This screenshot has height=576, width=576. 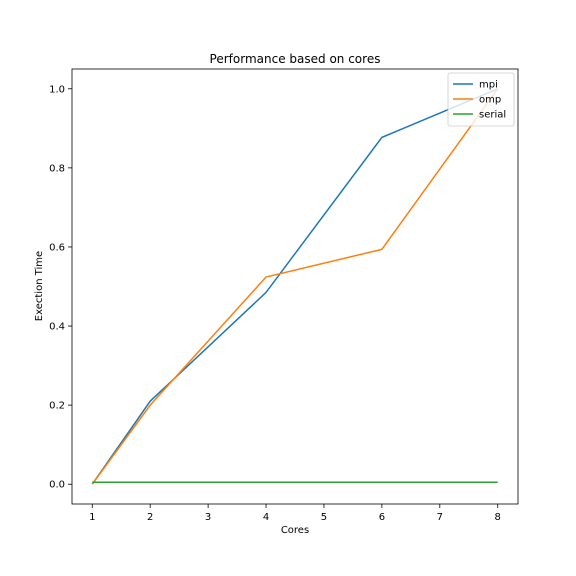 What do you see at coordinates (492, 115) in the screenshot?
I see `legend-label: serial` at bounding box center [492, 115].